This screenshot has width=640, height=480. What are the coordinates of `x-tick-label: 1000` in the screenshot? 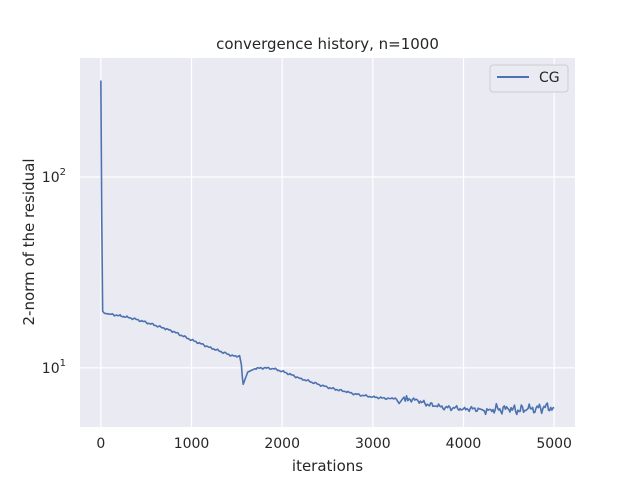 It's located at (192, 444).